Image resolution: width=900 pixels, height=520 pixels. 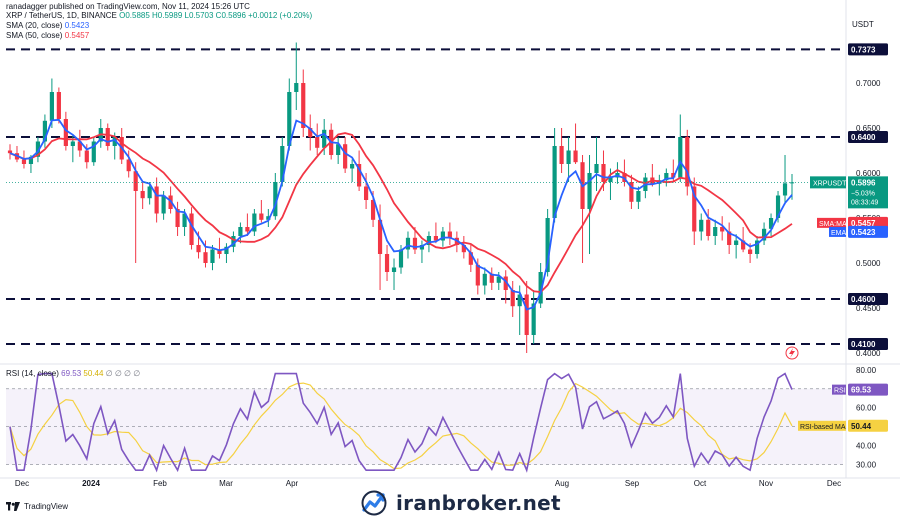 What do you see at coordinates (839, 389) in the screenshot?
I see `rsi-tag-bg` at bounding box center [839, 389].